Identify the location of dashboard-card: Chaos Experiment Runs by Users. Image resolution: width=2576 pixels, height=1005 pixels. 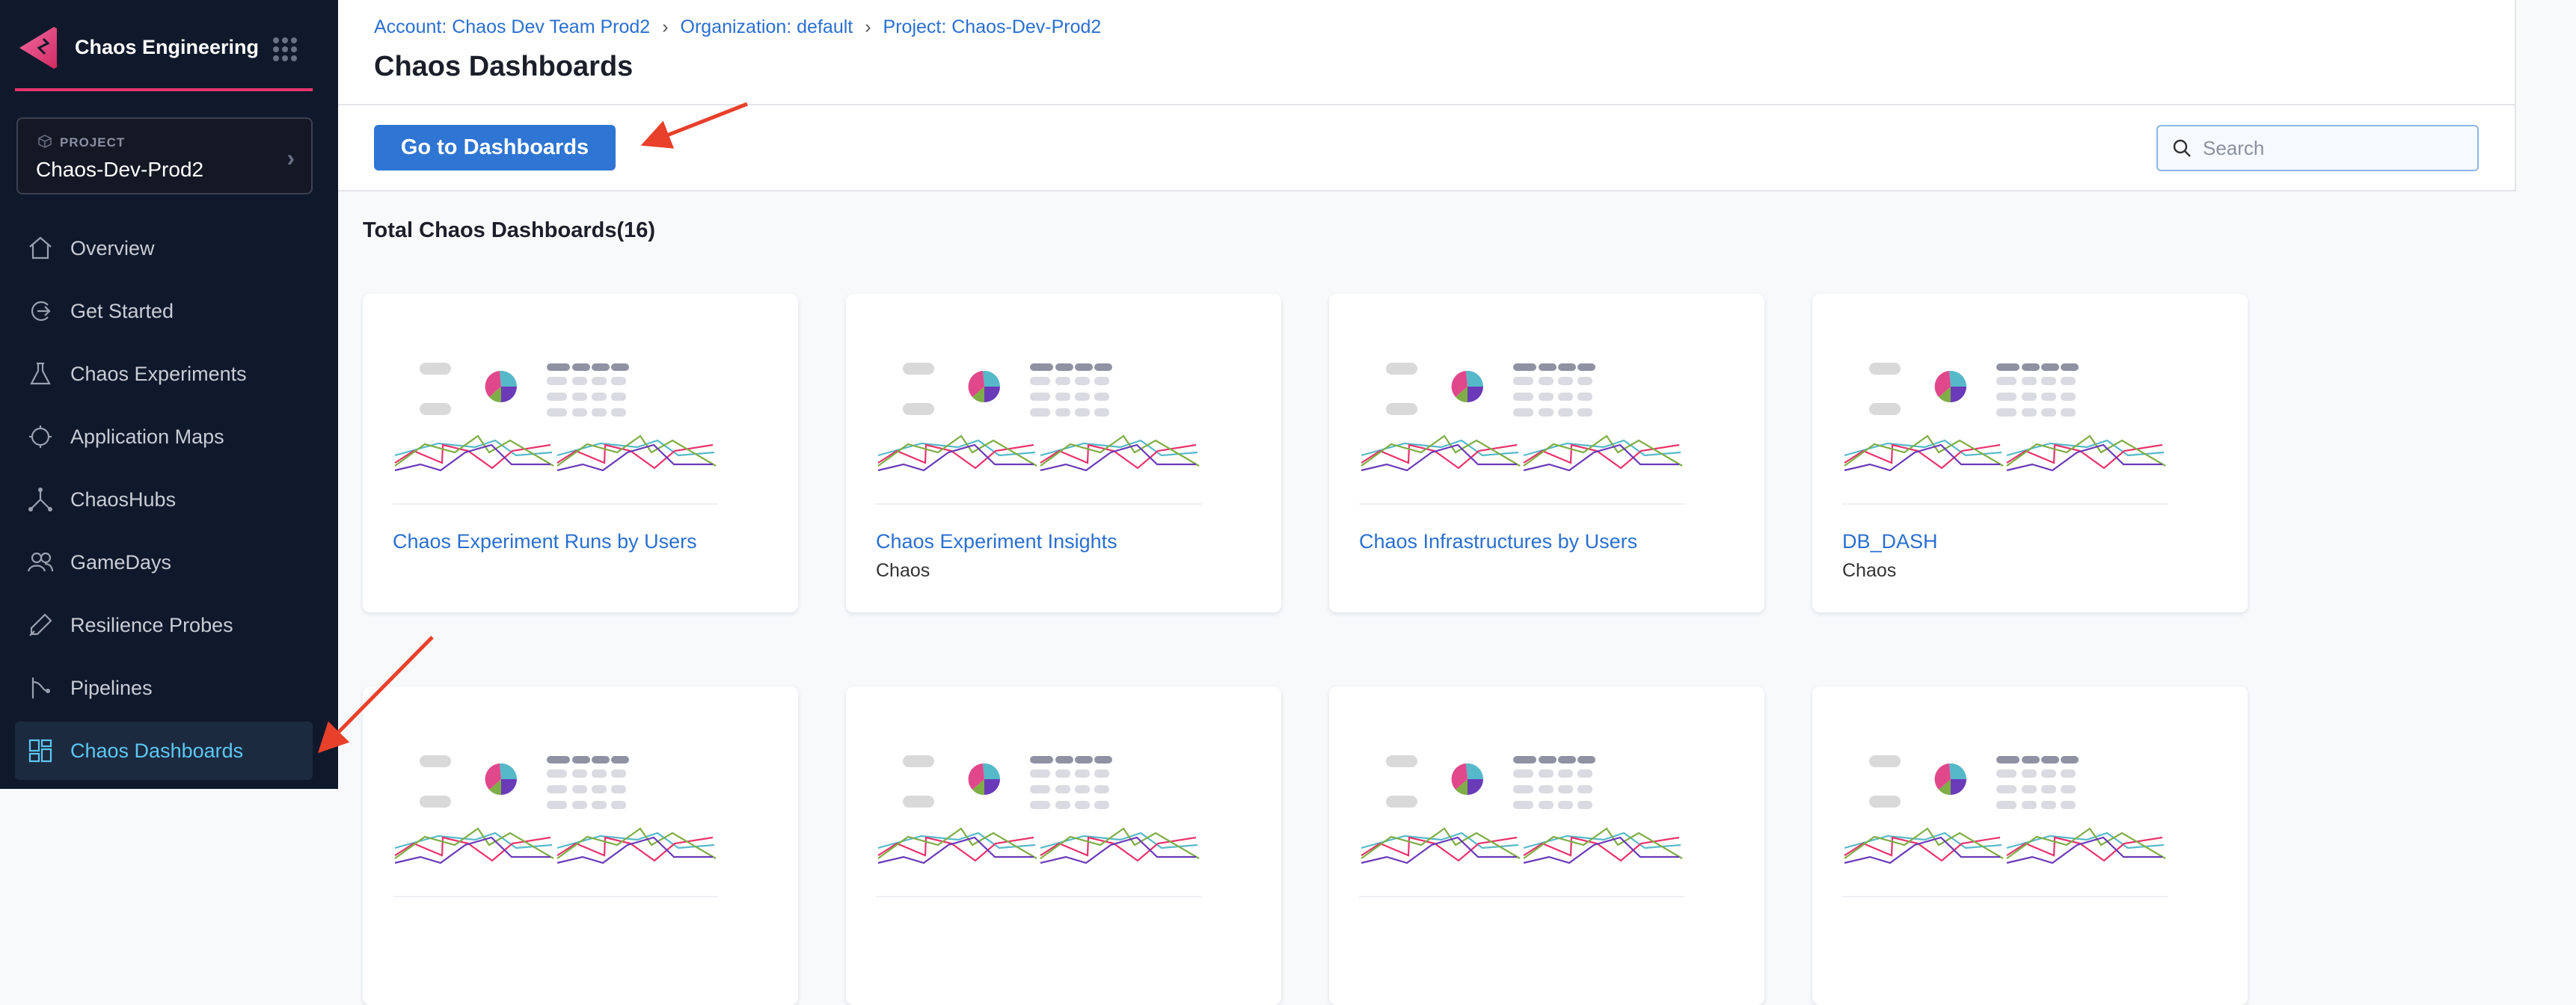
(580, 453).